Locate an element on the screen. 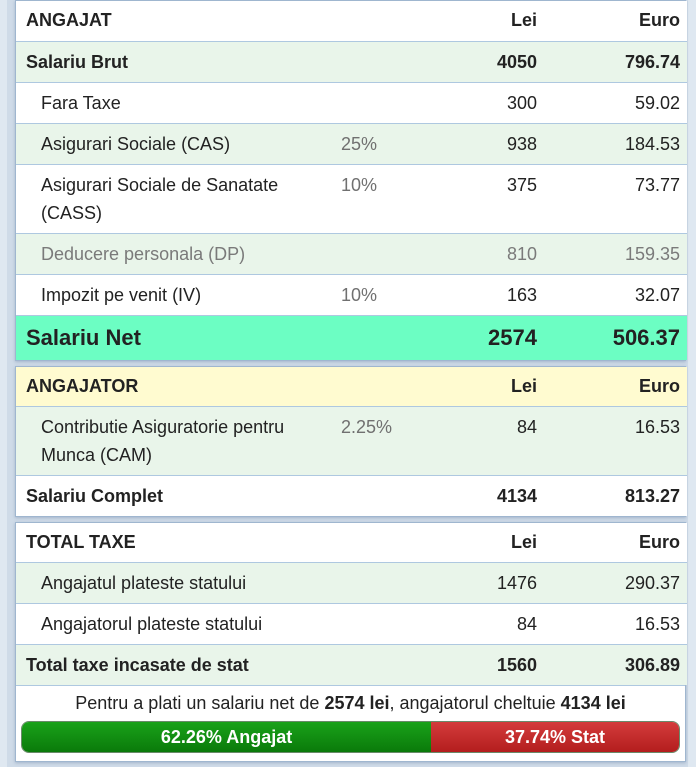  row-lei: 938 is located at coordinates (476, 144).